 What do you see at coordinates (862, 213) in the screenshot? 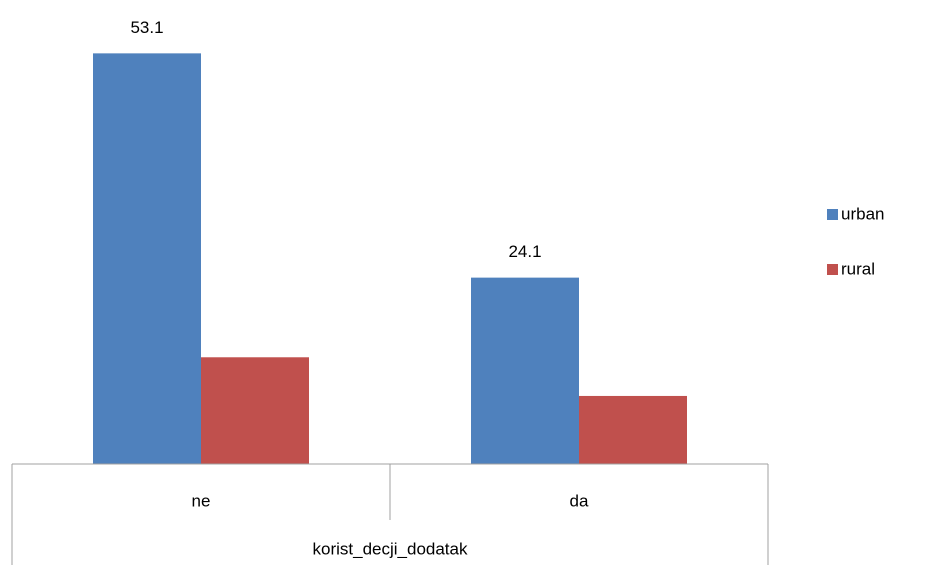
I see `legend-label: urban` at bounding box center [862, 213].